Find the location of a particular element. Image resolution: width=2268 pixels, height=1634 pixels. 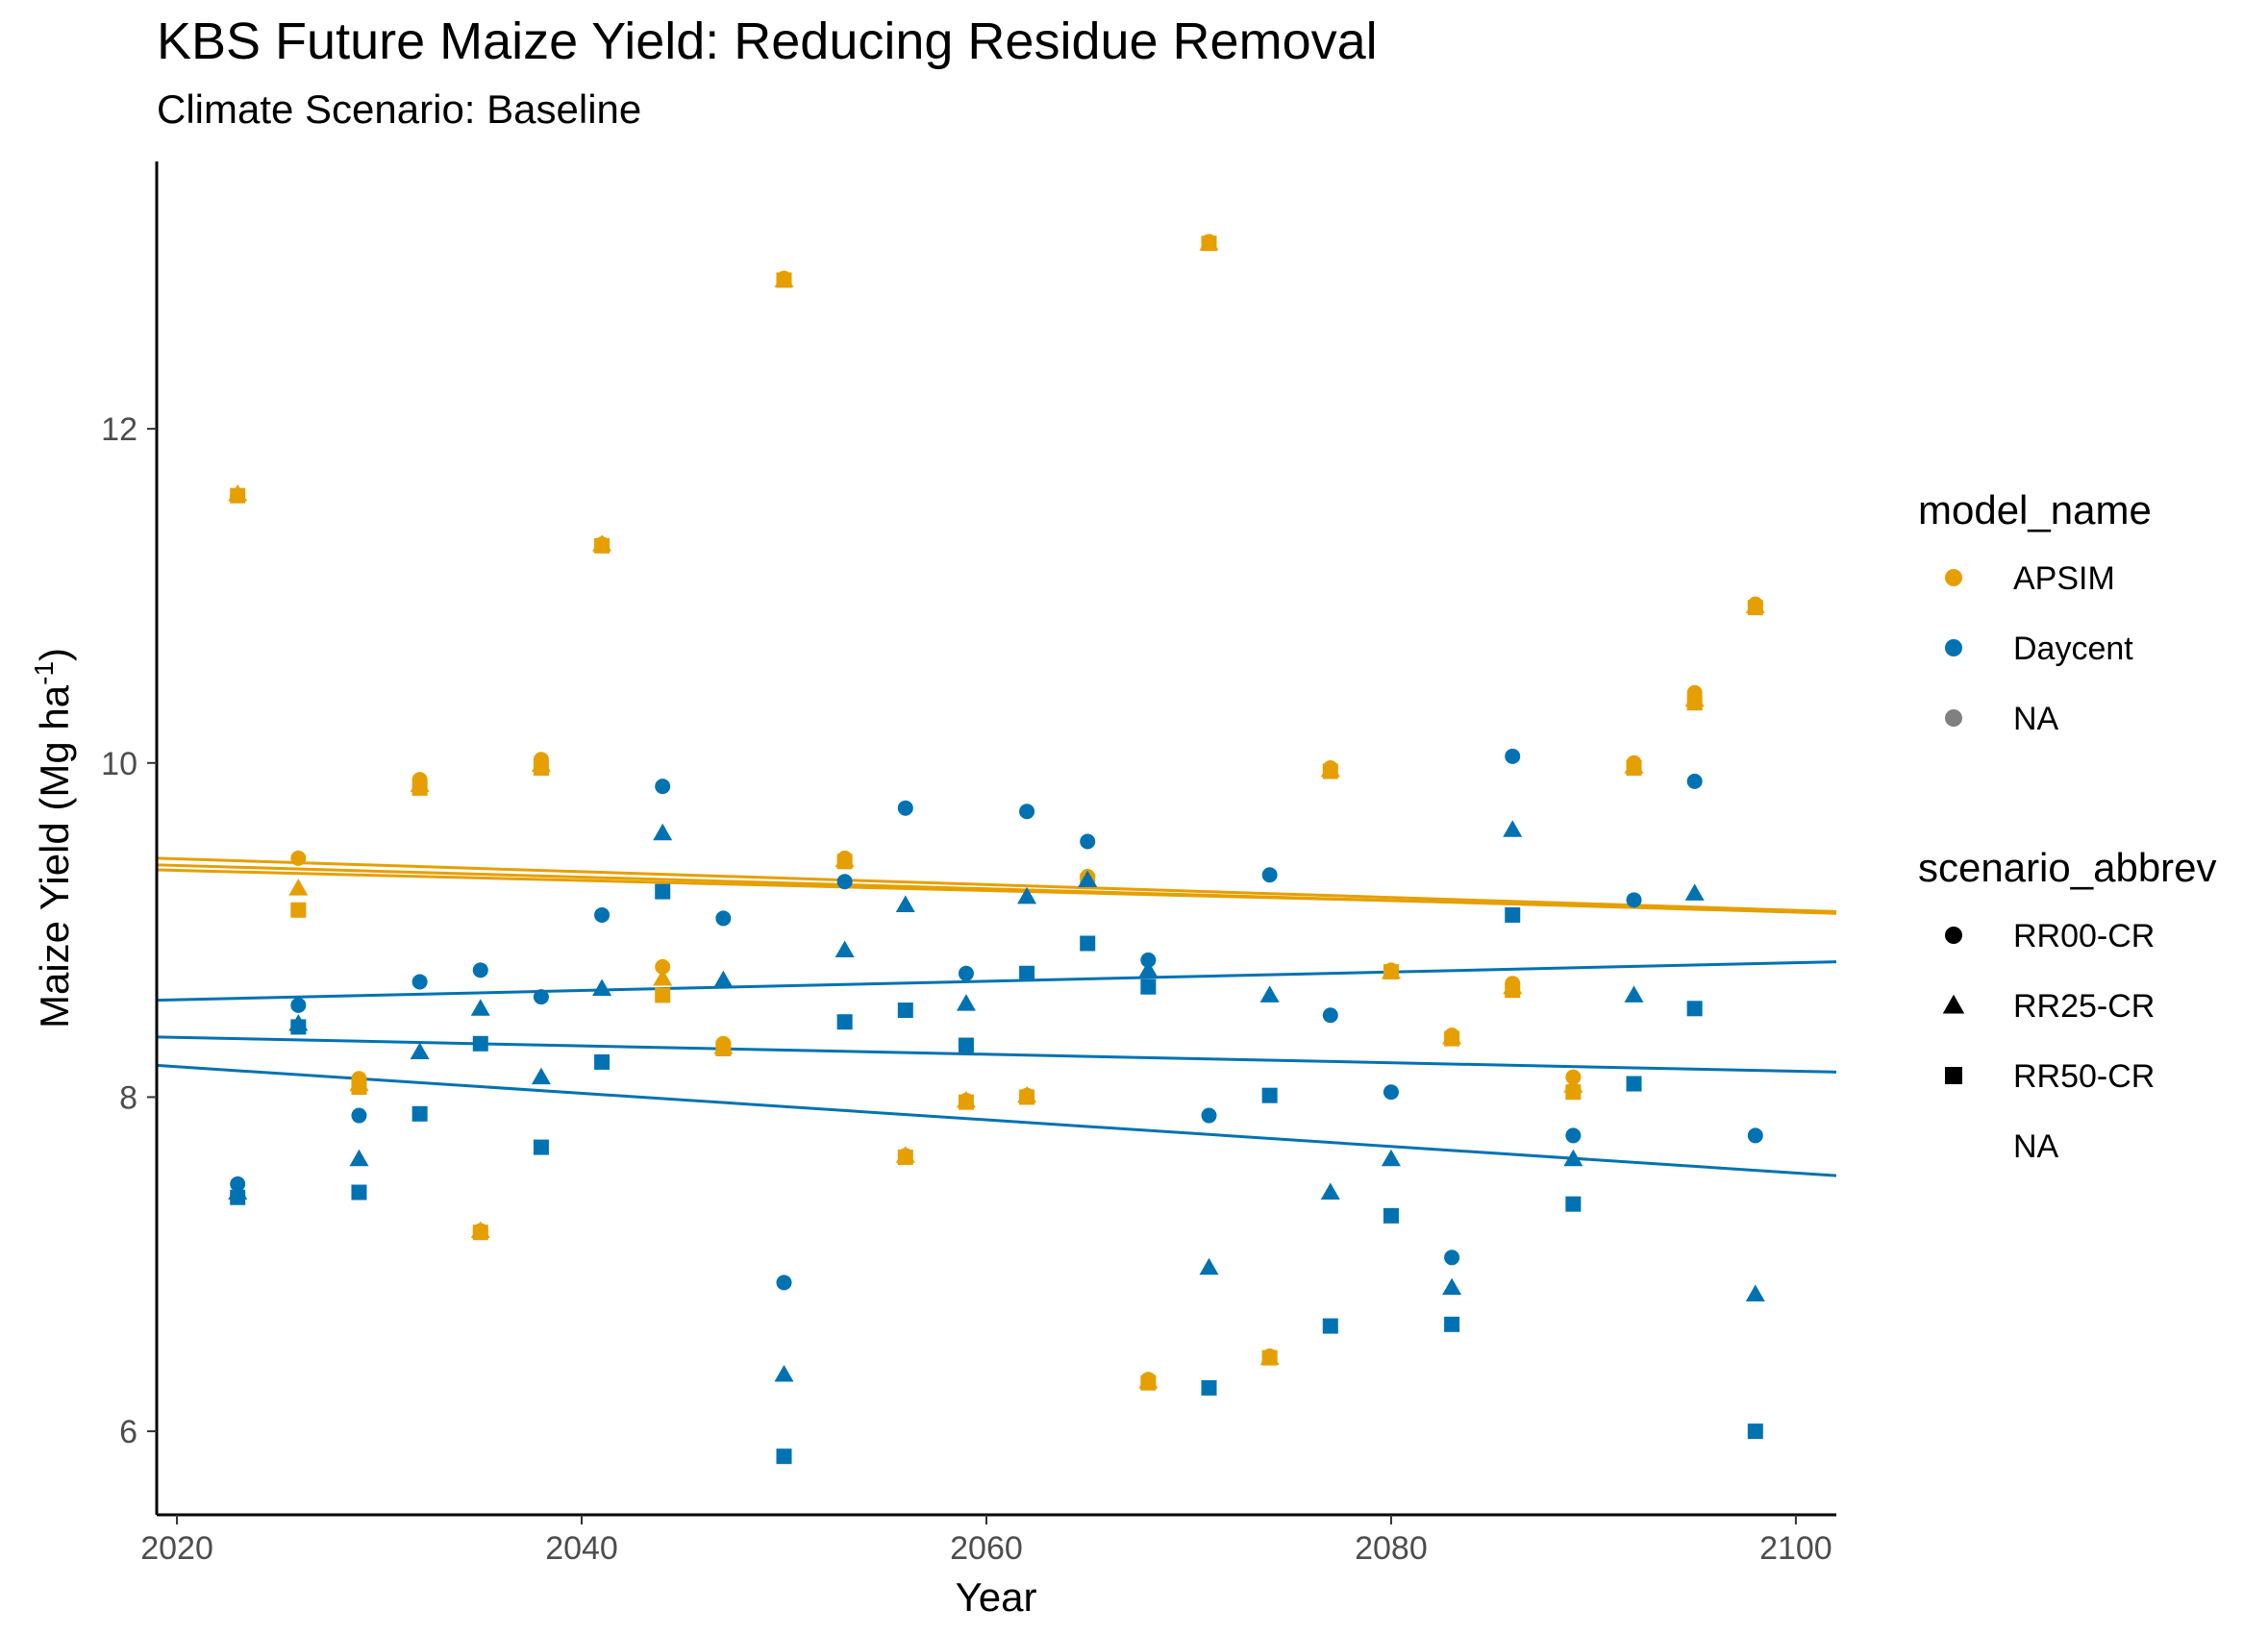

x-tick-label: 2100 is located at coordinates (1795, 1548).